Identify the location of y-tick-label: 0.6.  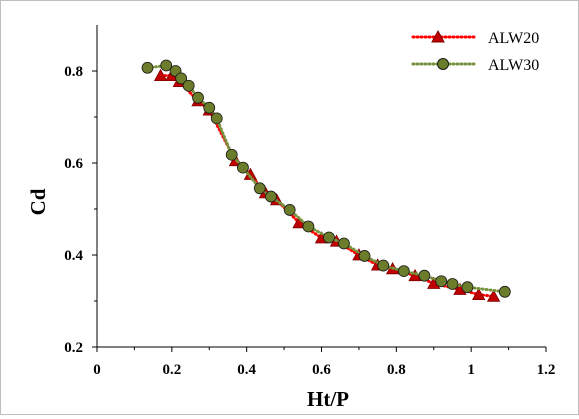
(73, 164).